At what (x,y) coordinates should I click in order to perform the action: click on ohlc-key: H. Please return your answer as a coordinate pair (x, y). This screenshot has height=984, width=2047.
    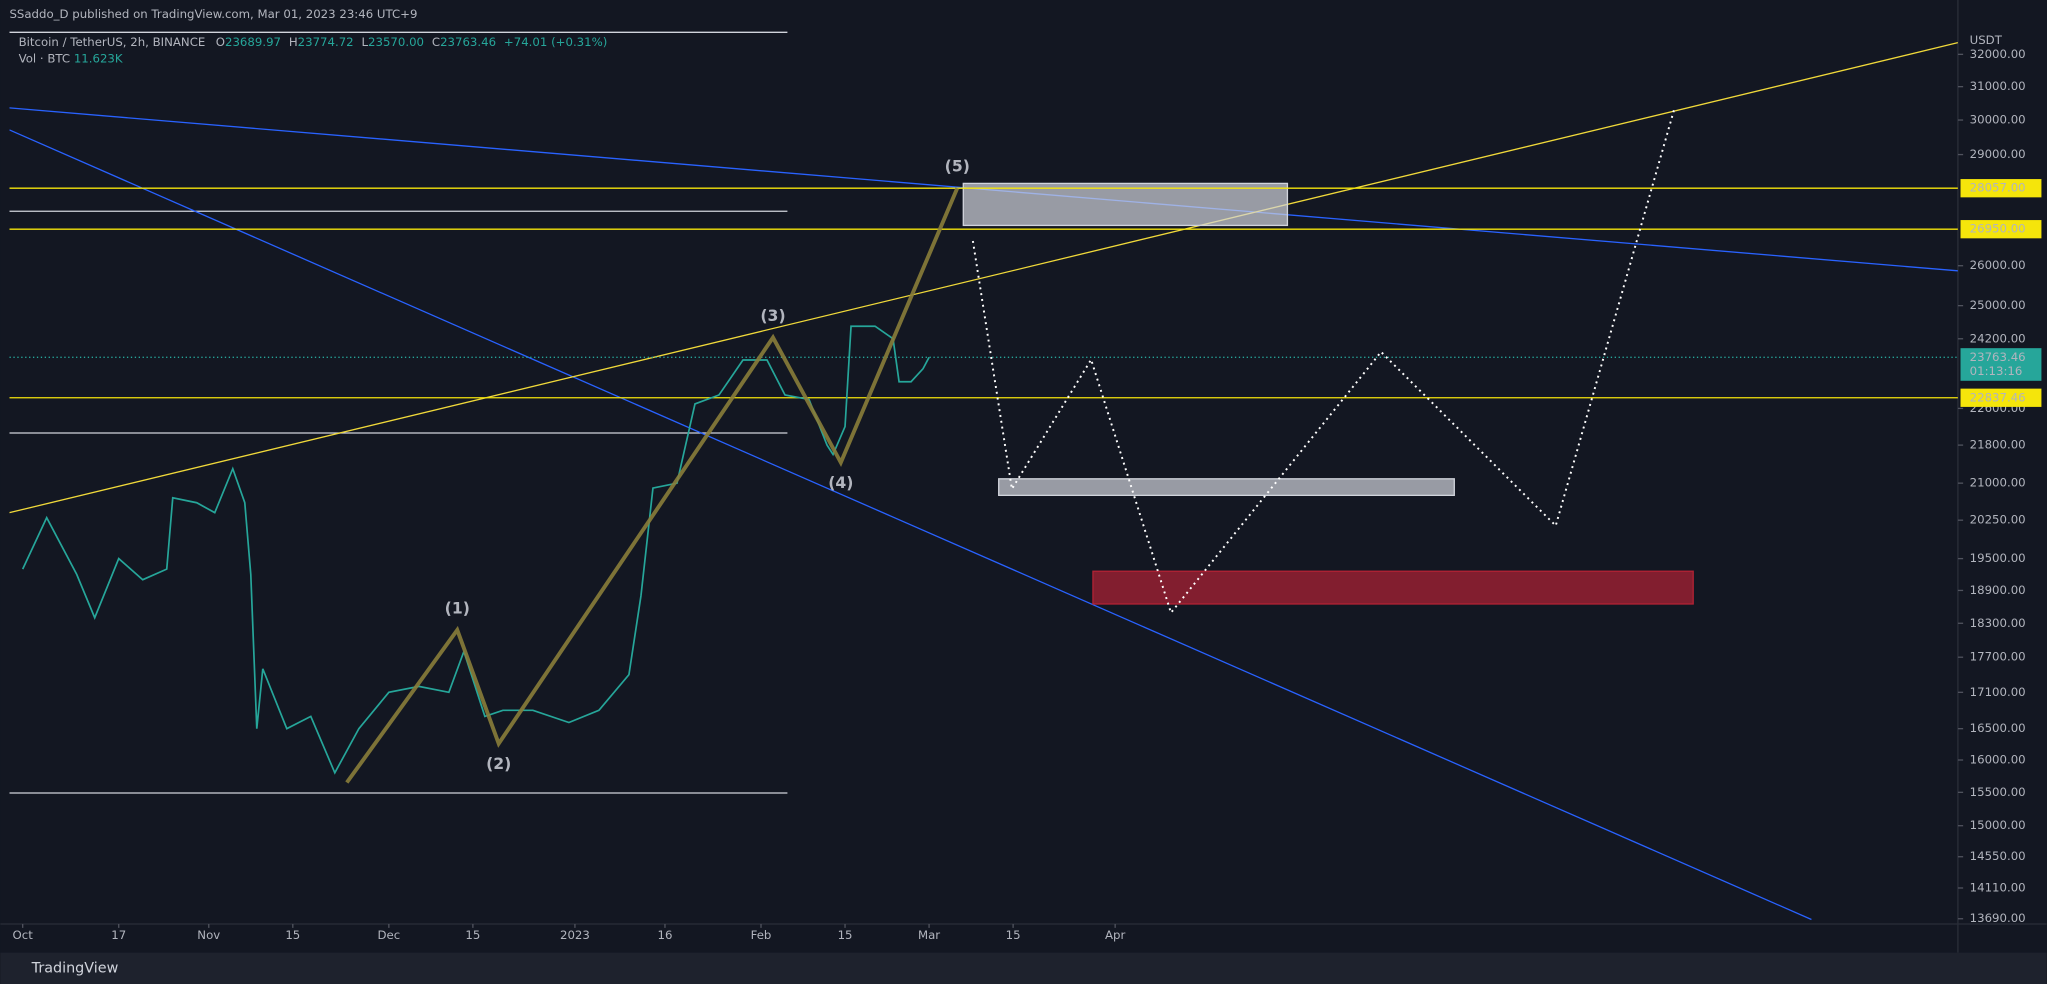
    Looking at the image, I should click on (293, 41).